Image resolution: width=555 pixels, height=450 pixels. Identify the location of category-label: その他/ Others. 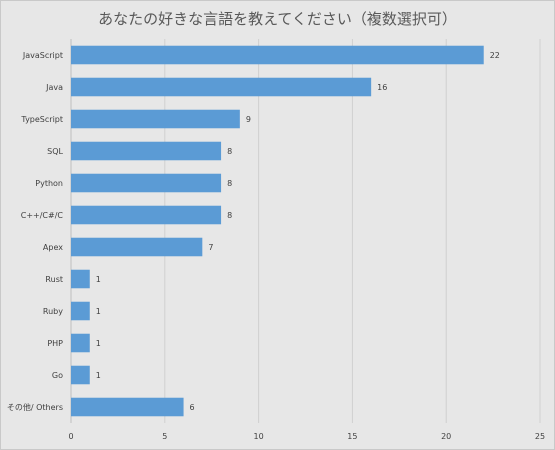
(35, 407).